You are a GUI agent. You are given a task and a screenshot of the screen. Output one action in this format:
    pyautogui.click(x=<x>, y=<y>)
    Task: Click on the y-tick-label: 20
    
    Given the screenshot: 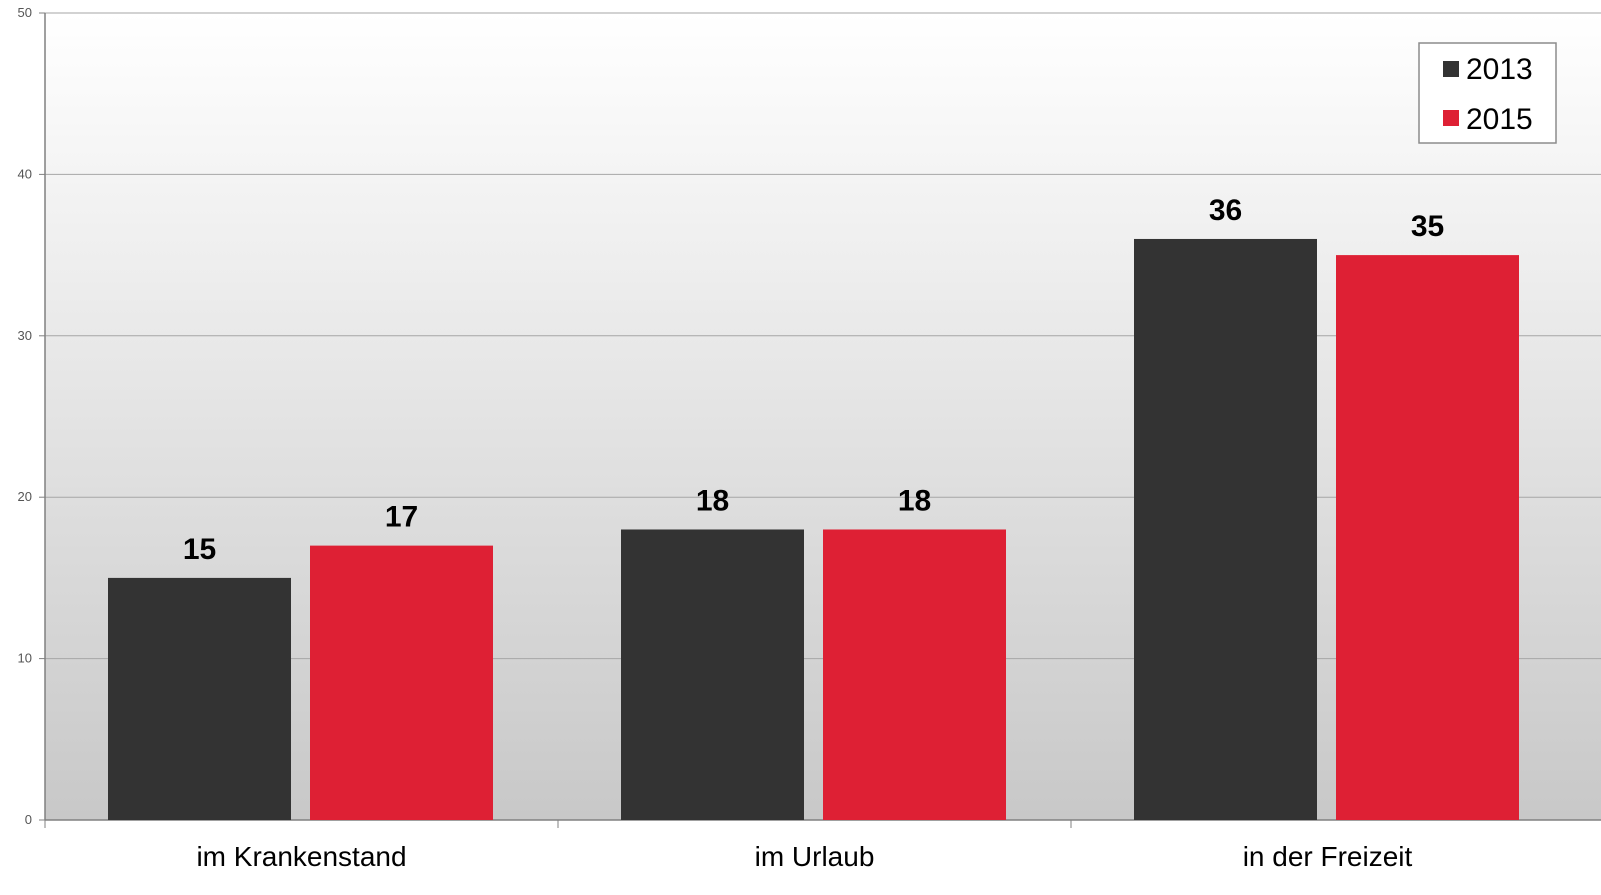 What is the action you would take?
    pyautogui.click(x=25, y=496)
    